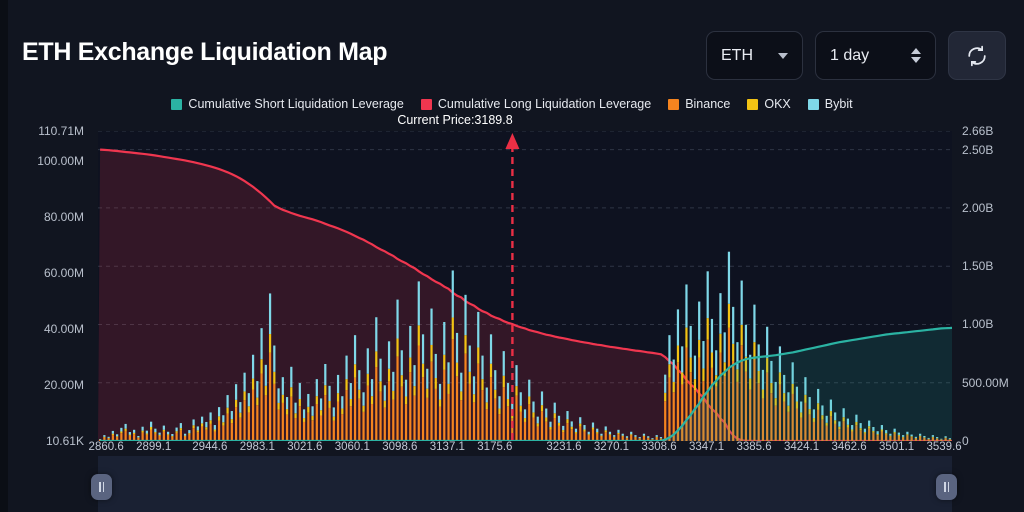 This screenshot has height=512, width=1024. I want to click on y-axis-left-tick: 10.61K, so click(64, 440).